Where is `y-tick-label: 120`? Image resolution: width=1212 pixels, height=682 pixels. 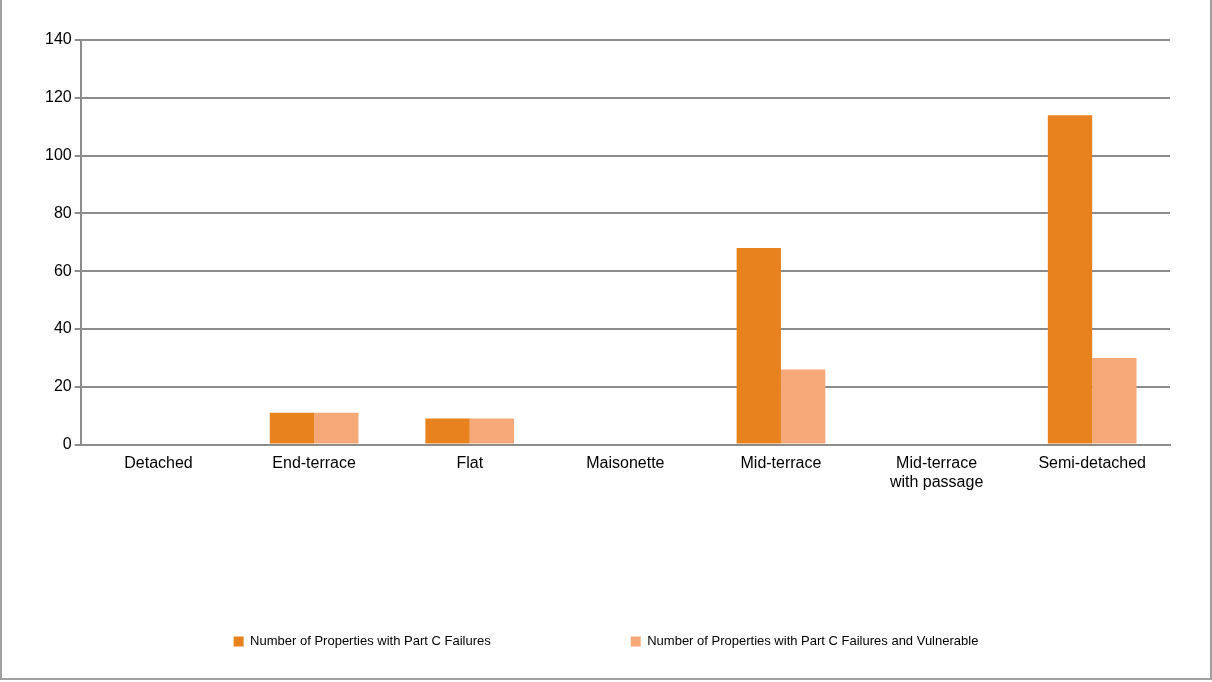 y-tick-label: 120 is located at coordinates (58, 97).